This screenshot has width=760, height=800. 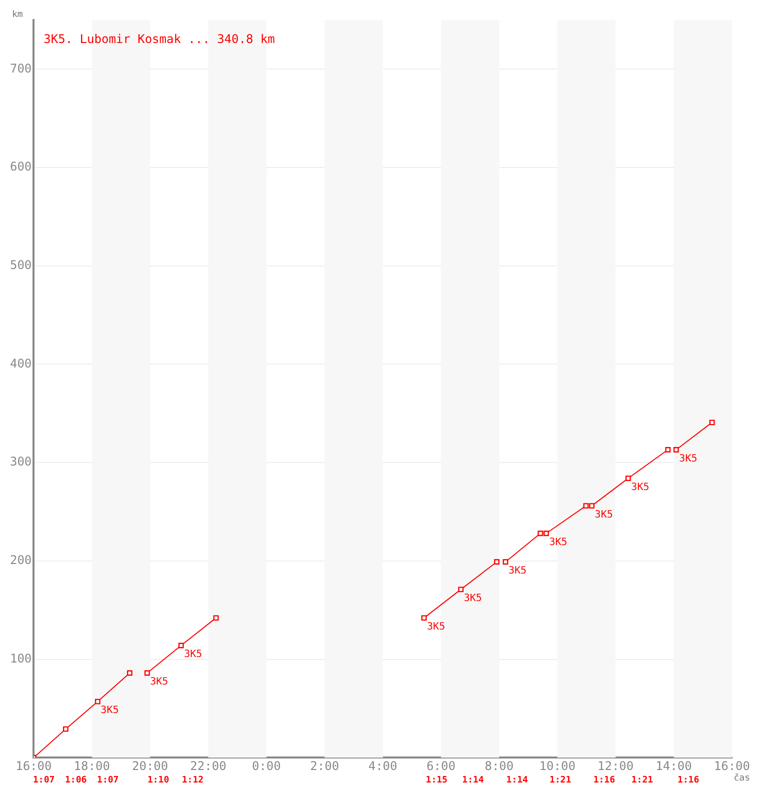 What do you see at coordinates (92, 765) in the screenshot?
I see `x-tick-label: 18:00` at bounding box center [92, 765].